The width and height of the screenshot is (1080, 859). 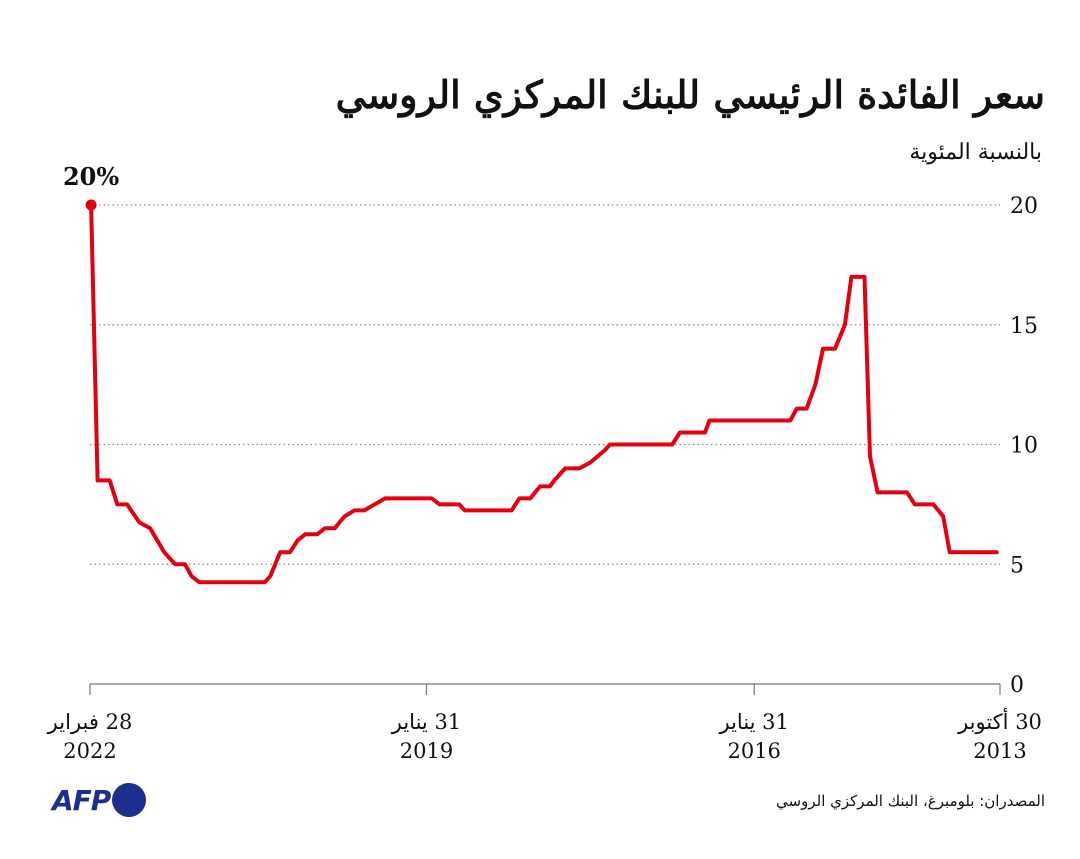 I want to click on x-tick-year: 2016, so click(x=753, y=751).